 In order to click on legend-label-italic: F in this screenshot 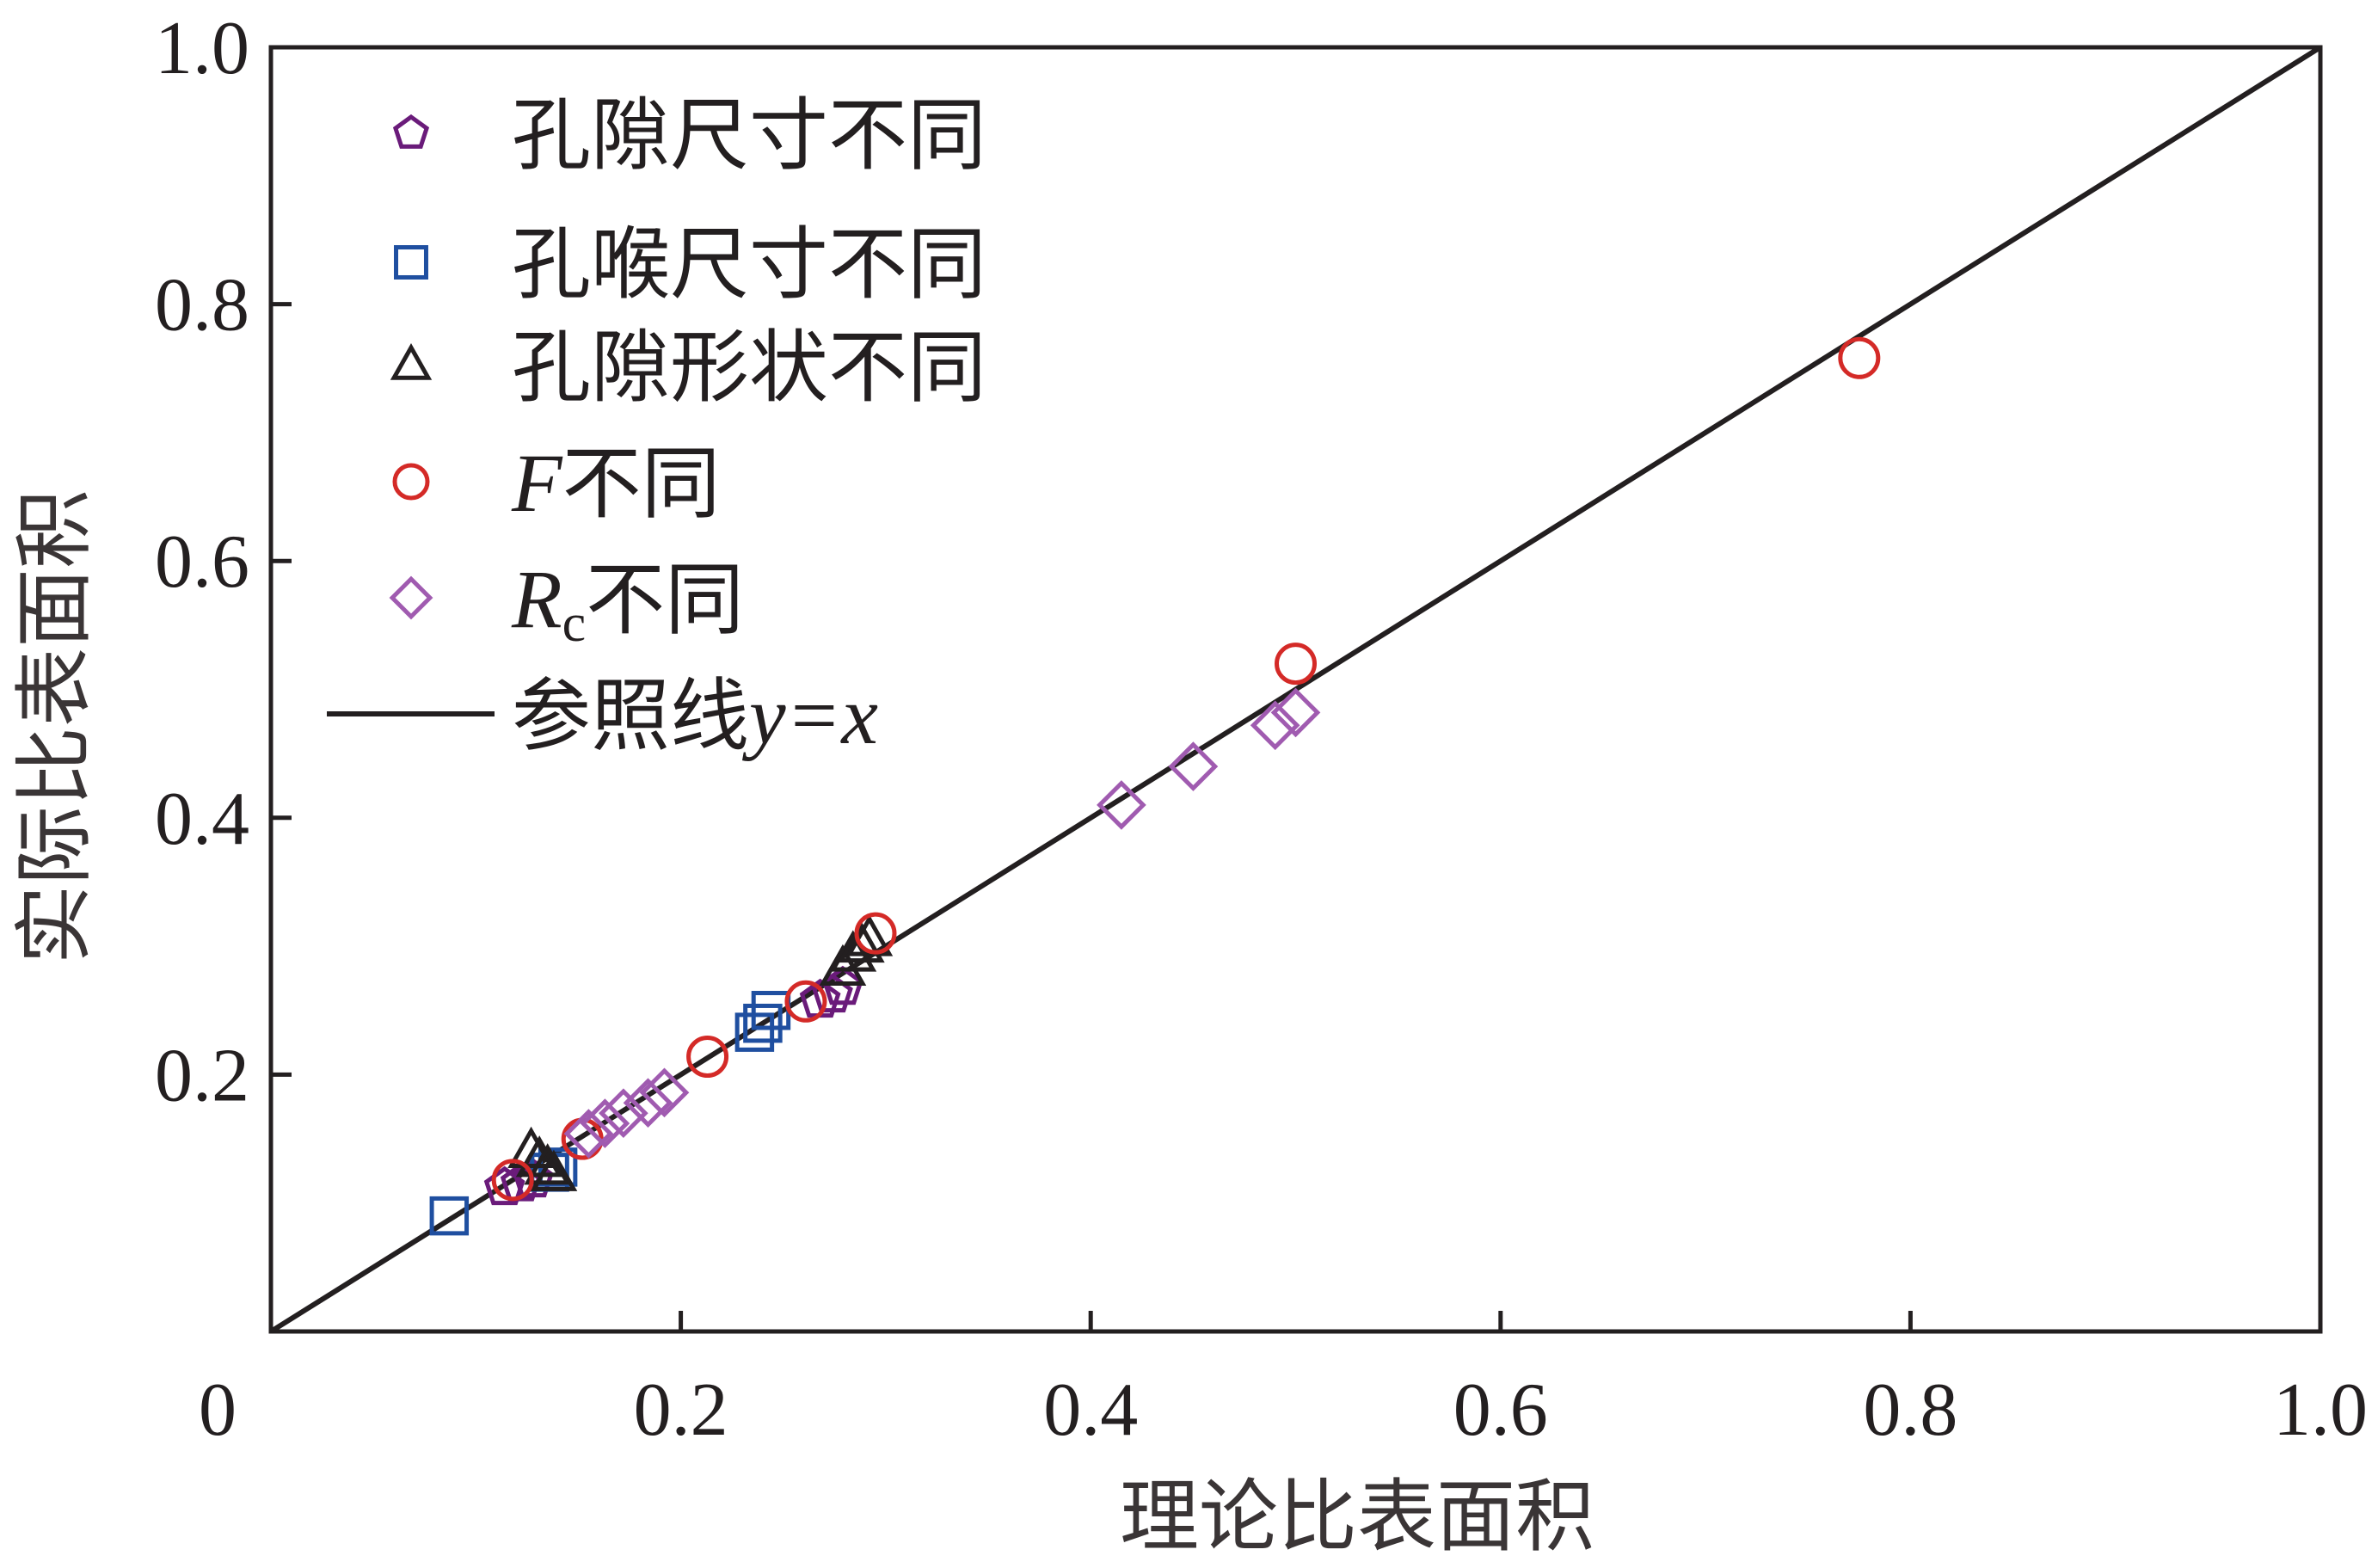, I will do `click(537, 483)`.